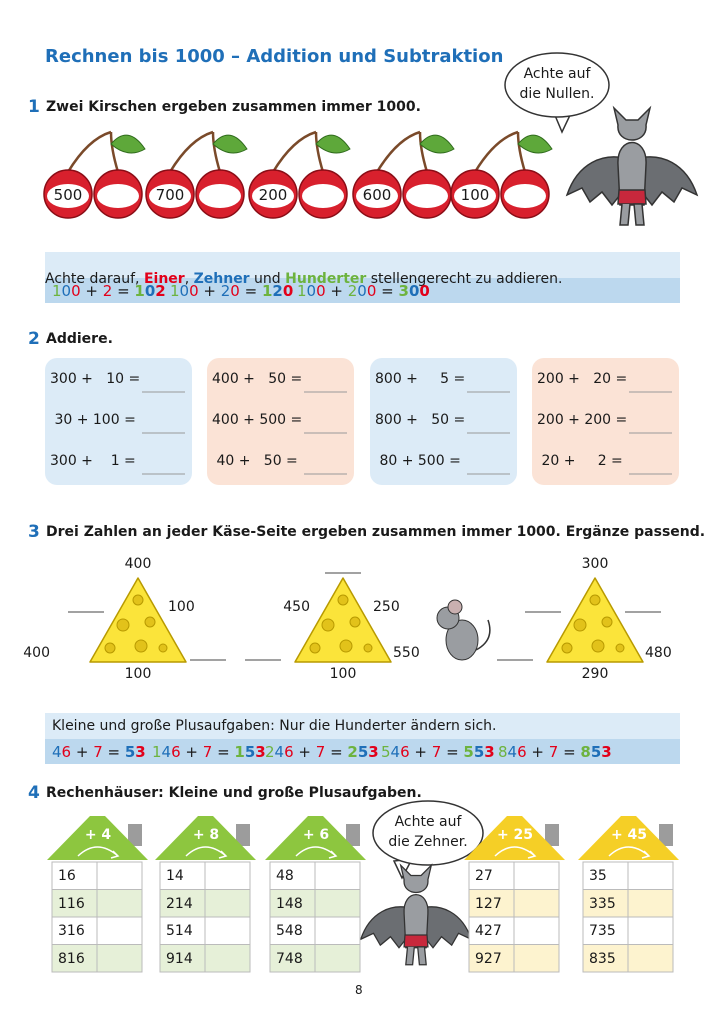 The width and height of the screenshot is (721, 1020). Describe the element at coordinates (175, 876) in the screenshot. I see `house-value: 14` at that location.